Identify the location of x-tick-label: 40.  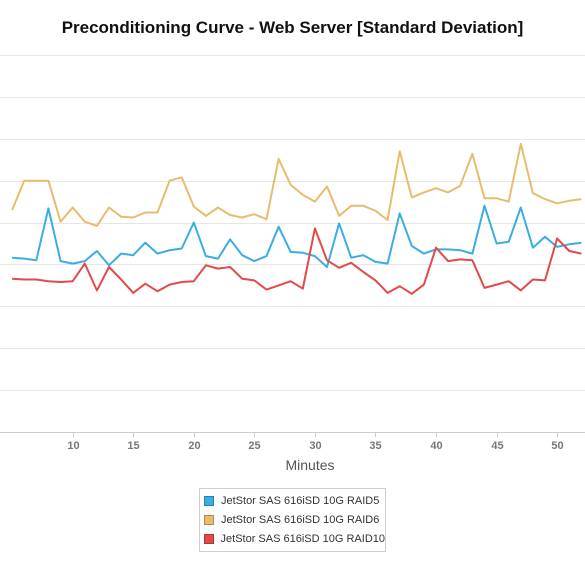
(436, 446).